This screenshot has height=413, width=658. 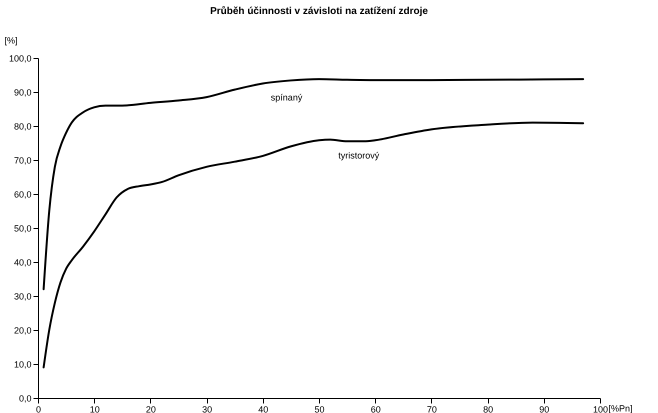 I want to click on series-label: tyristorový, so click(x=359, y=155).